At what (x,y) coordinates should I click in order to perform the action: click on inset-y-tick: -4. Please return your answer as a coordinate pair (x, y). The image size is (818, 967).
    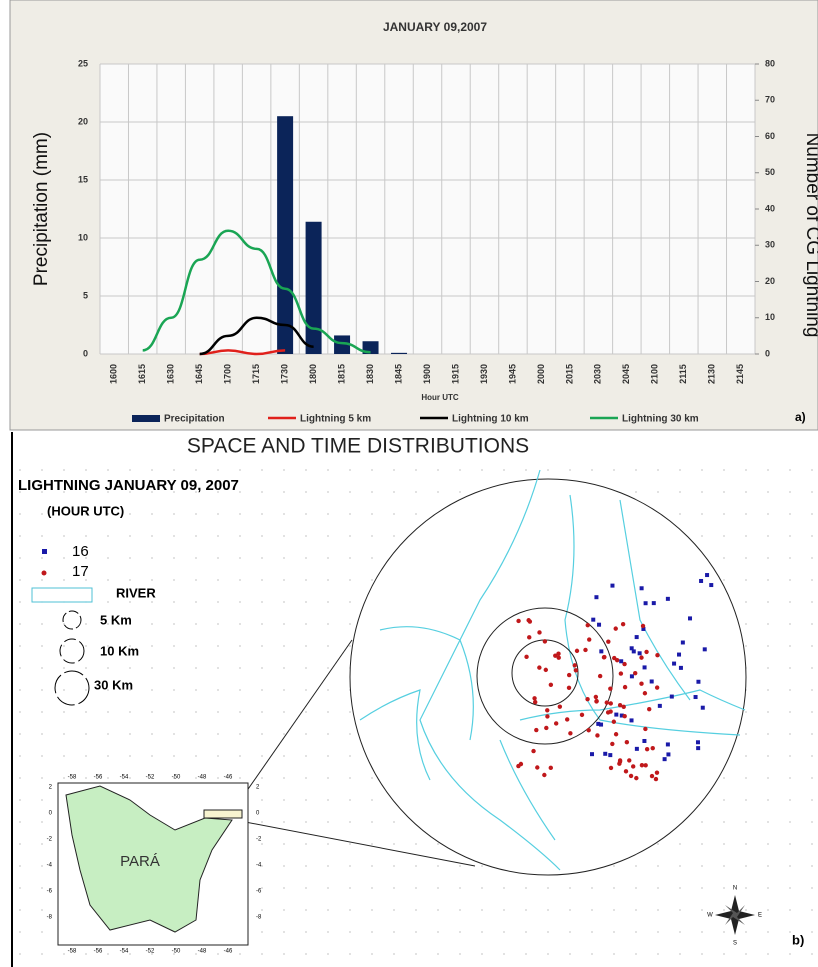
    Looking at the image, I should click on (50, 866).